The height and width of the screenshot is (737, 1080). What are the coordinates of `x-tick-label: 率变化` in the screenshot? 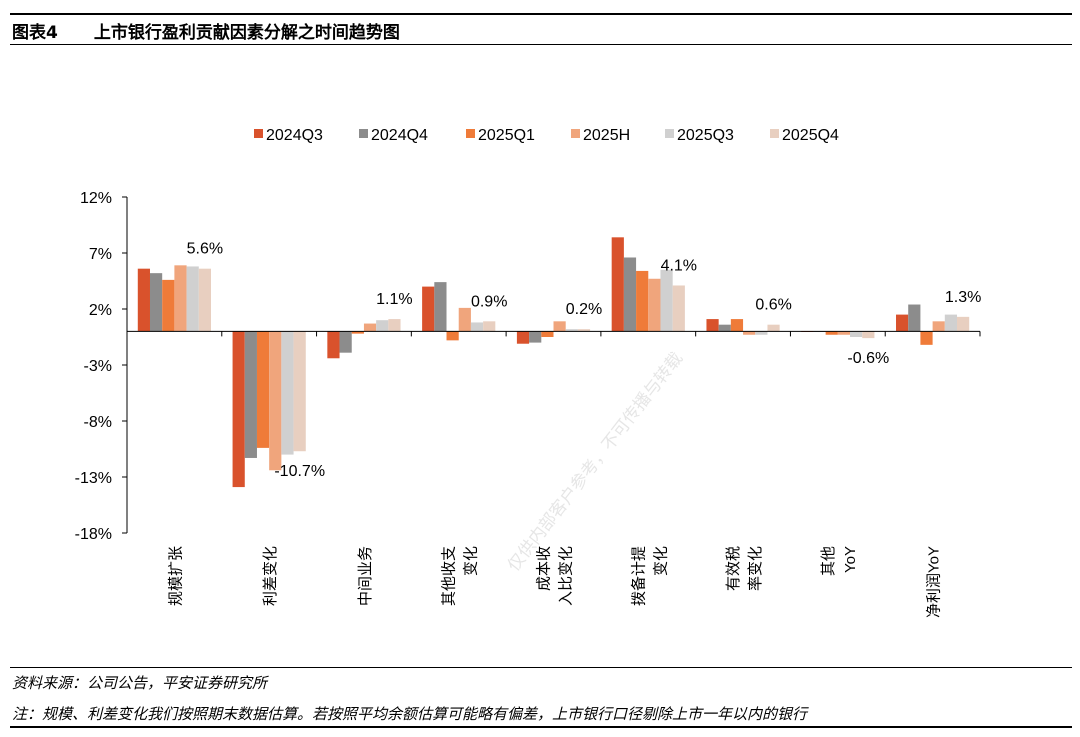 It's located at (755, 568).